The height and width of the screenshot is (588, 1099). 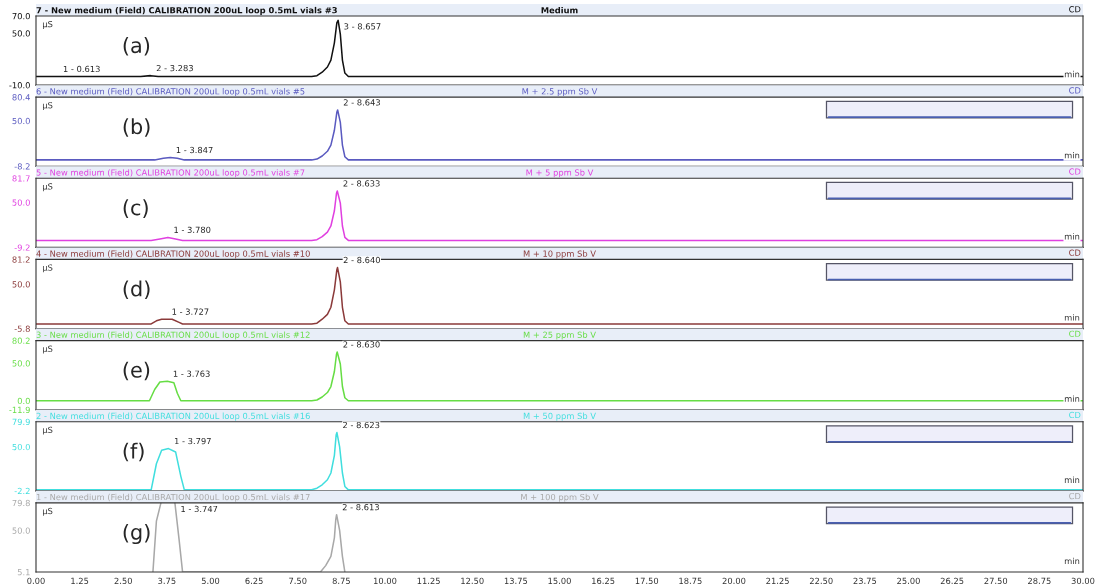 I want to click on x-tick-label: 3.75, so click(x=167, y=581).